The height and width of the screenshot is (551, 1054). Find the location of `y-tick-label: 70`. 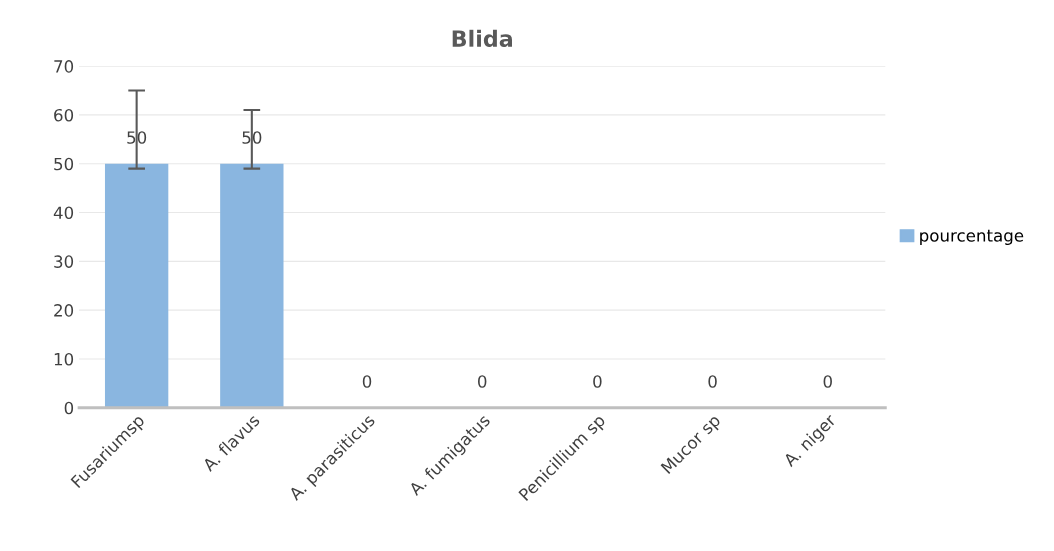

y-tick-label: 70 is located at coordinates (64, 66).